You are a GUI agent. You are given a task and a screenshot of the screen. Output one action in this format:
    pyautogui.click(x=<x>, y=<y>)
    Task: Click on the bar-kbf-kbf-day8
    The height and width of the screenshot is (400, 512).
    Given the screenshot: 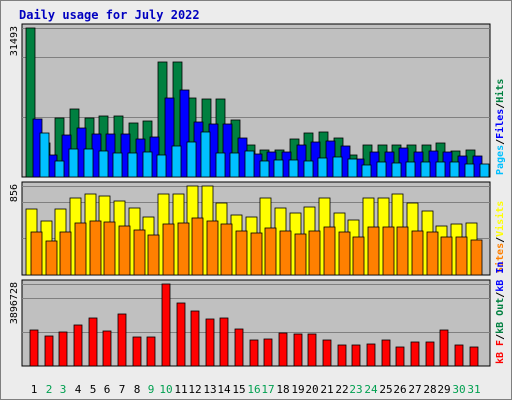 What is the action you would take?
    pyautogui.click(x=137, y=351)
    